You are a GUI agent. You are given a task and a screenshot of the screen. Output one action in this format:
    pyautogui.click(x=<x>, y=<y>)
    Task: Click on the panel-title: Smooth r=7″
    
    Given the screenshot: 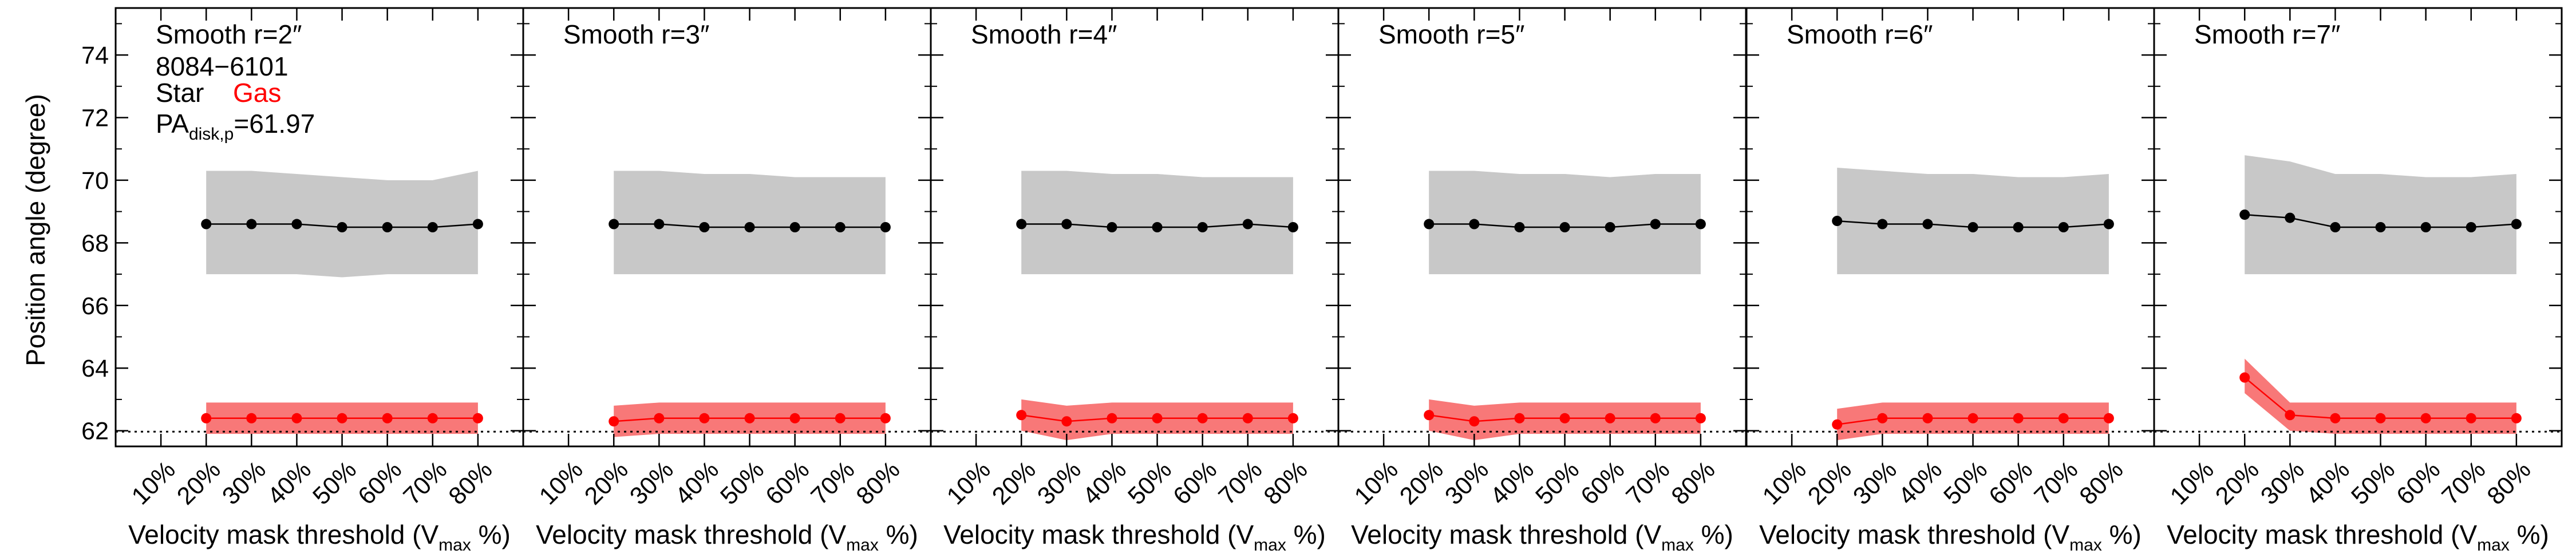 What is the action you would take?
    pyautogui.click(x=2267, y=34)
    